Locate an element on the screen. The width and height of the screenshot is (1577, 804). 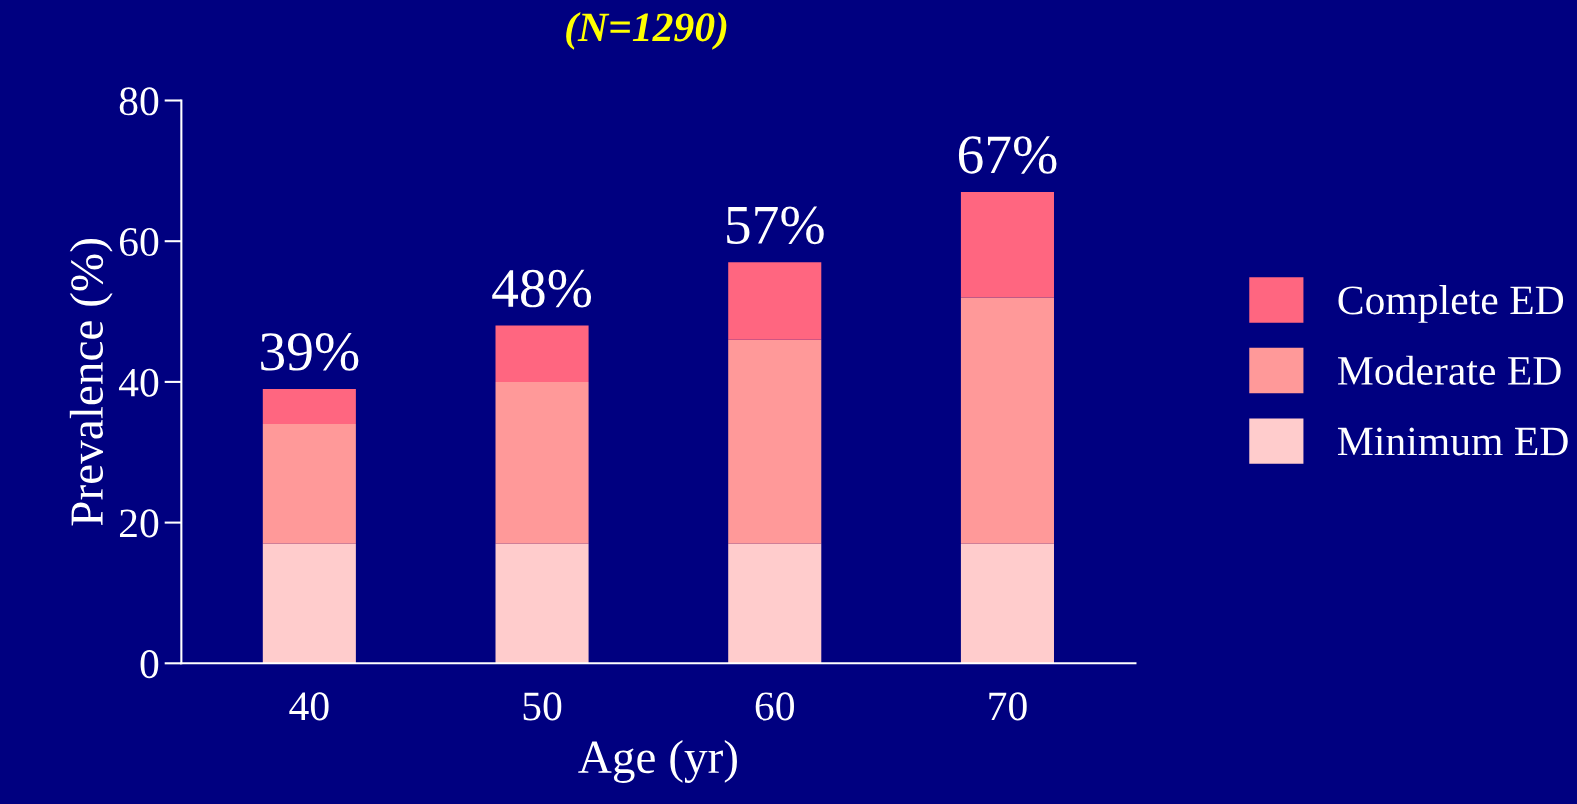
x-tick-label: 60 is located at coordinates (774, 706).